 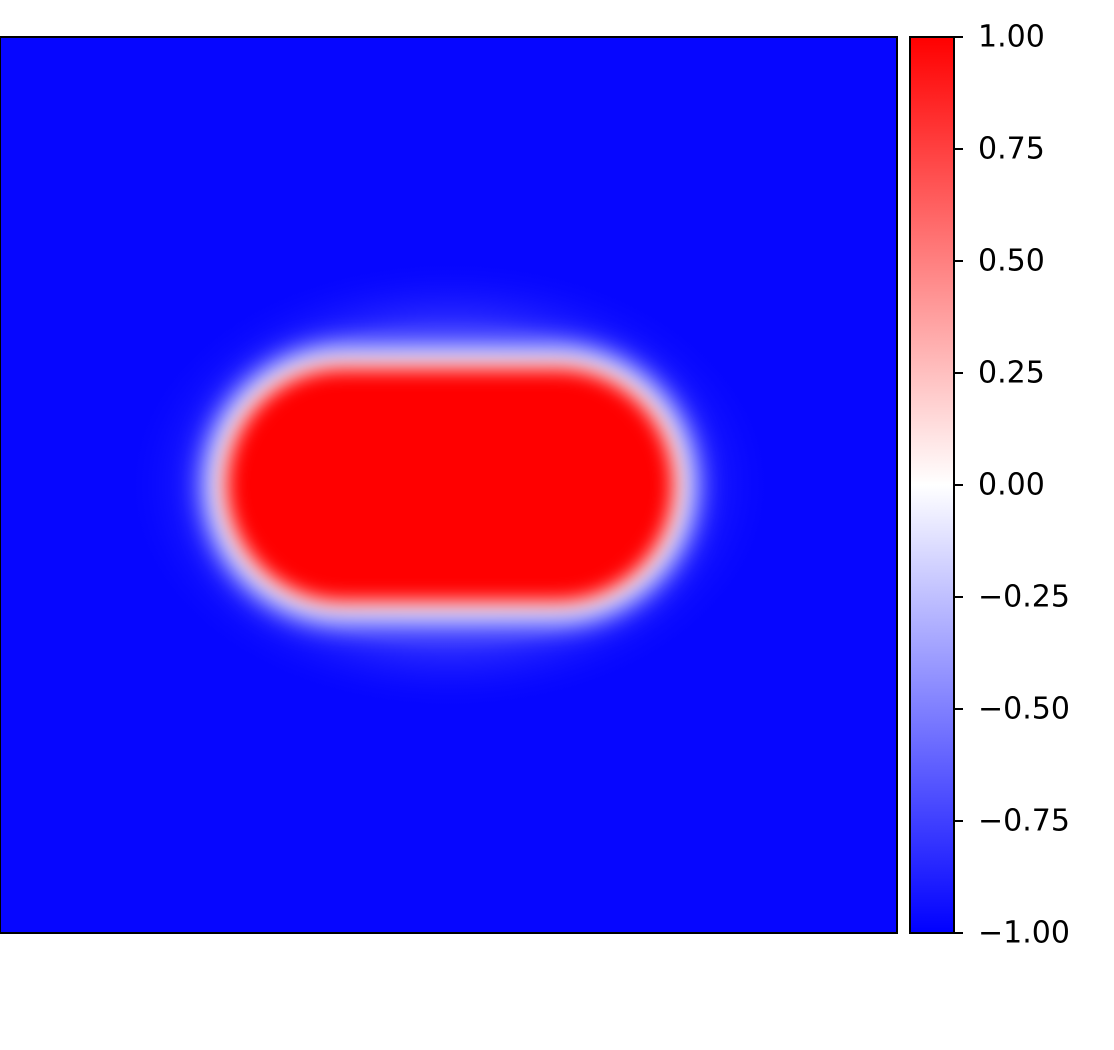 What do you see at coordinates (1011, 261) in the screenshot?
I see `colorbar-tick-label: 0.50` at bounding box center [1011, 261].